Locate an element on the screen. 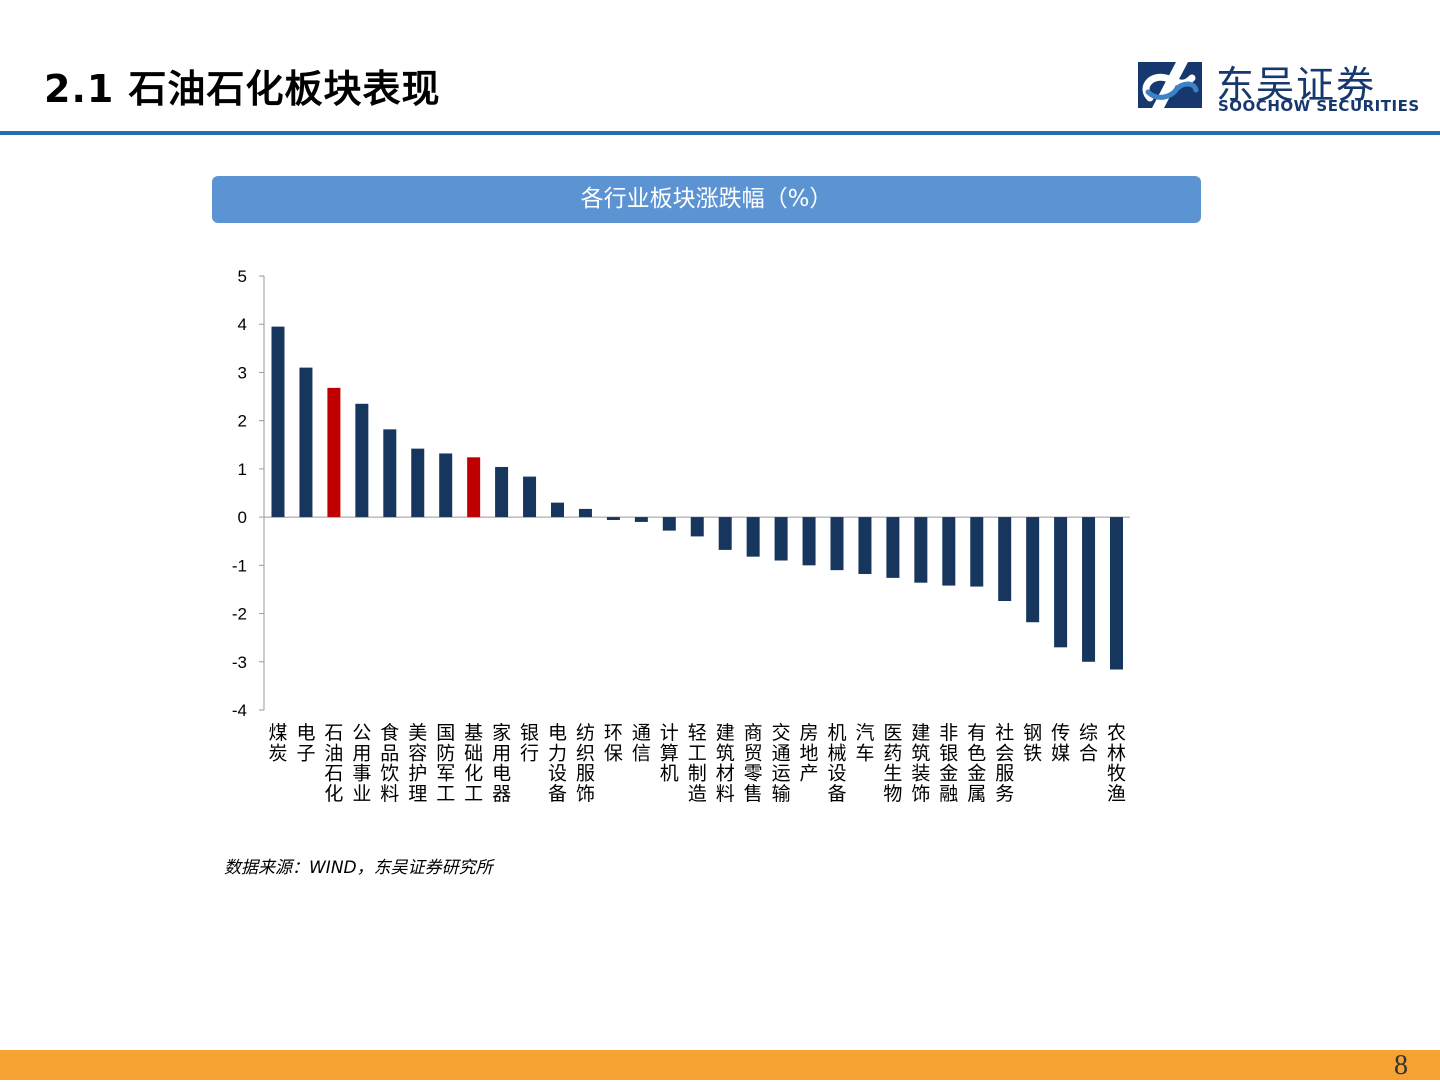  x-category-label: 医药生物 is located at coordinates (892, 763).